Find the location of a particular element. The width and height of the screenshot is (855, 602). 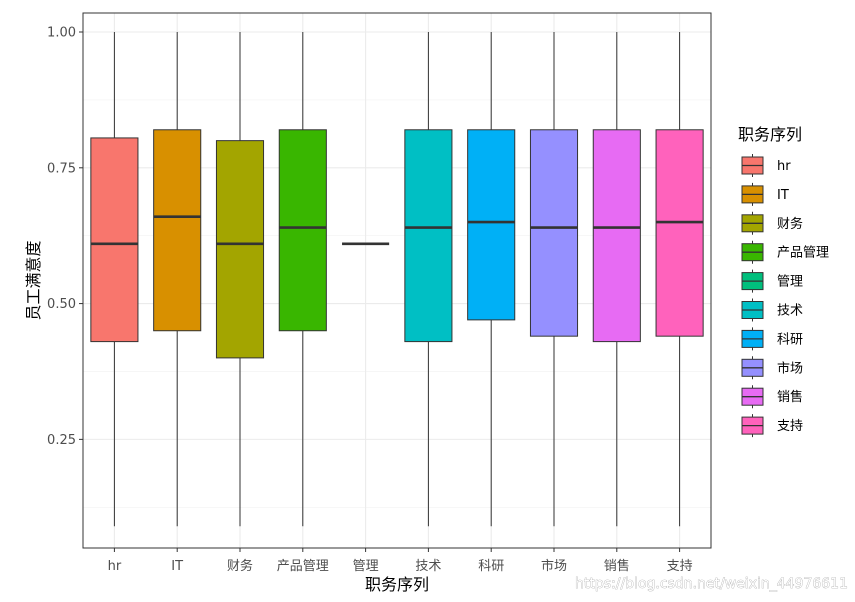

legend-item-6: 技术 is located at coordinates (772, 310).